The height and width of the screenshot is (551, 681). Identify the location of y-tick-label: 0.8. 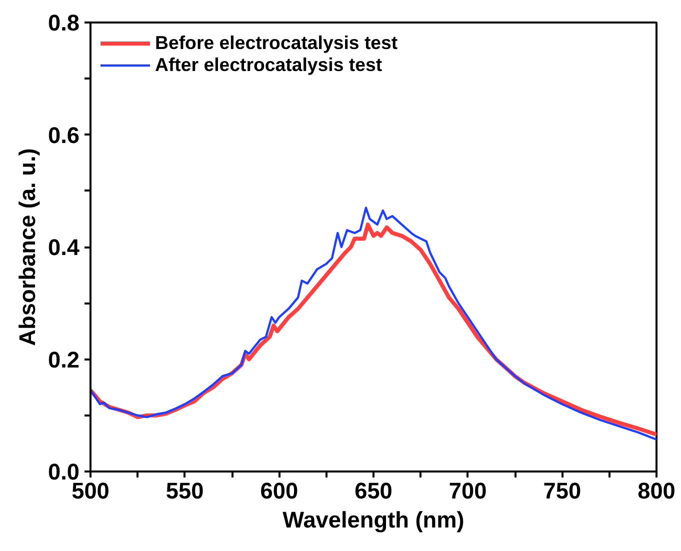
(64, 23).